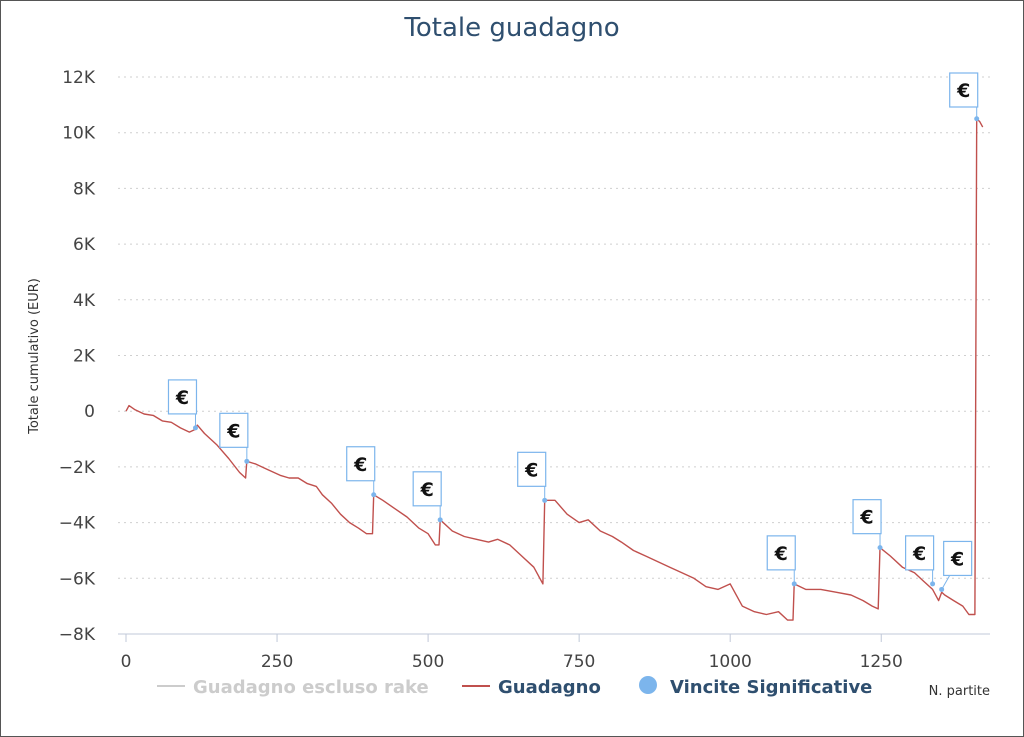 The width and height of the screenshot is (1024, 737). I want to click on legend-label: Guadagno, so click(549, 687).